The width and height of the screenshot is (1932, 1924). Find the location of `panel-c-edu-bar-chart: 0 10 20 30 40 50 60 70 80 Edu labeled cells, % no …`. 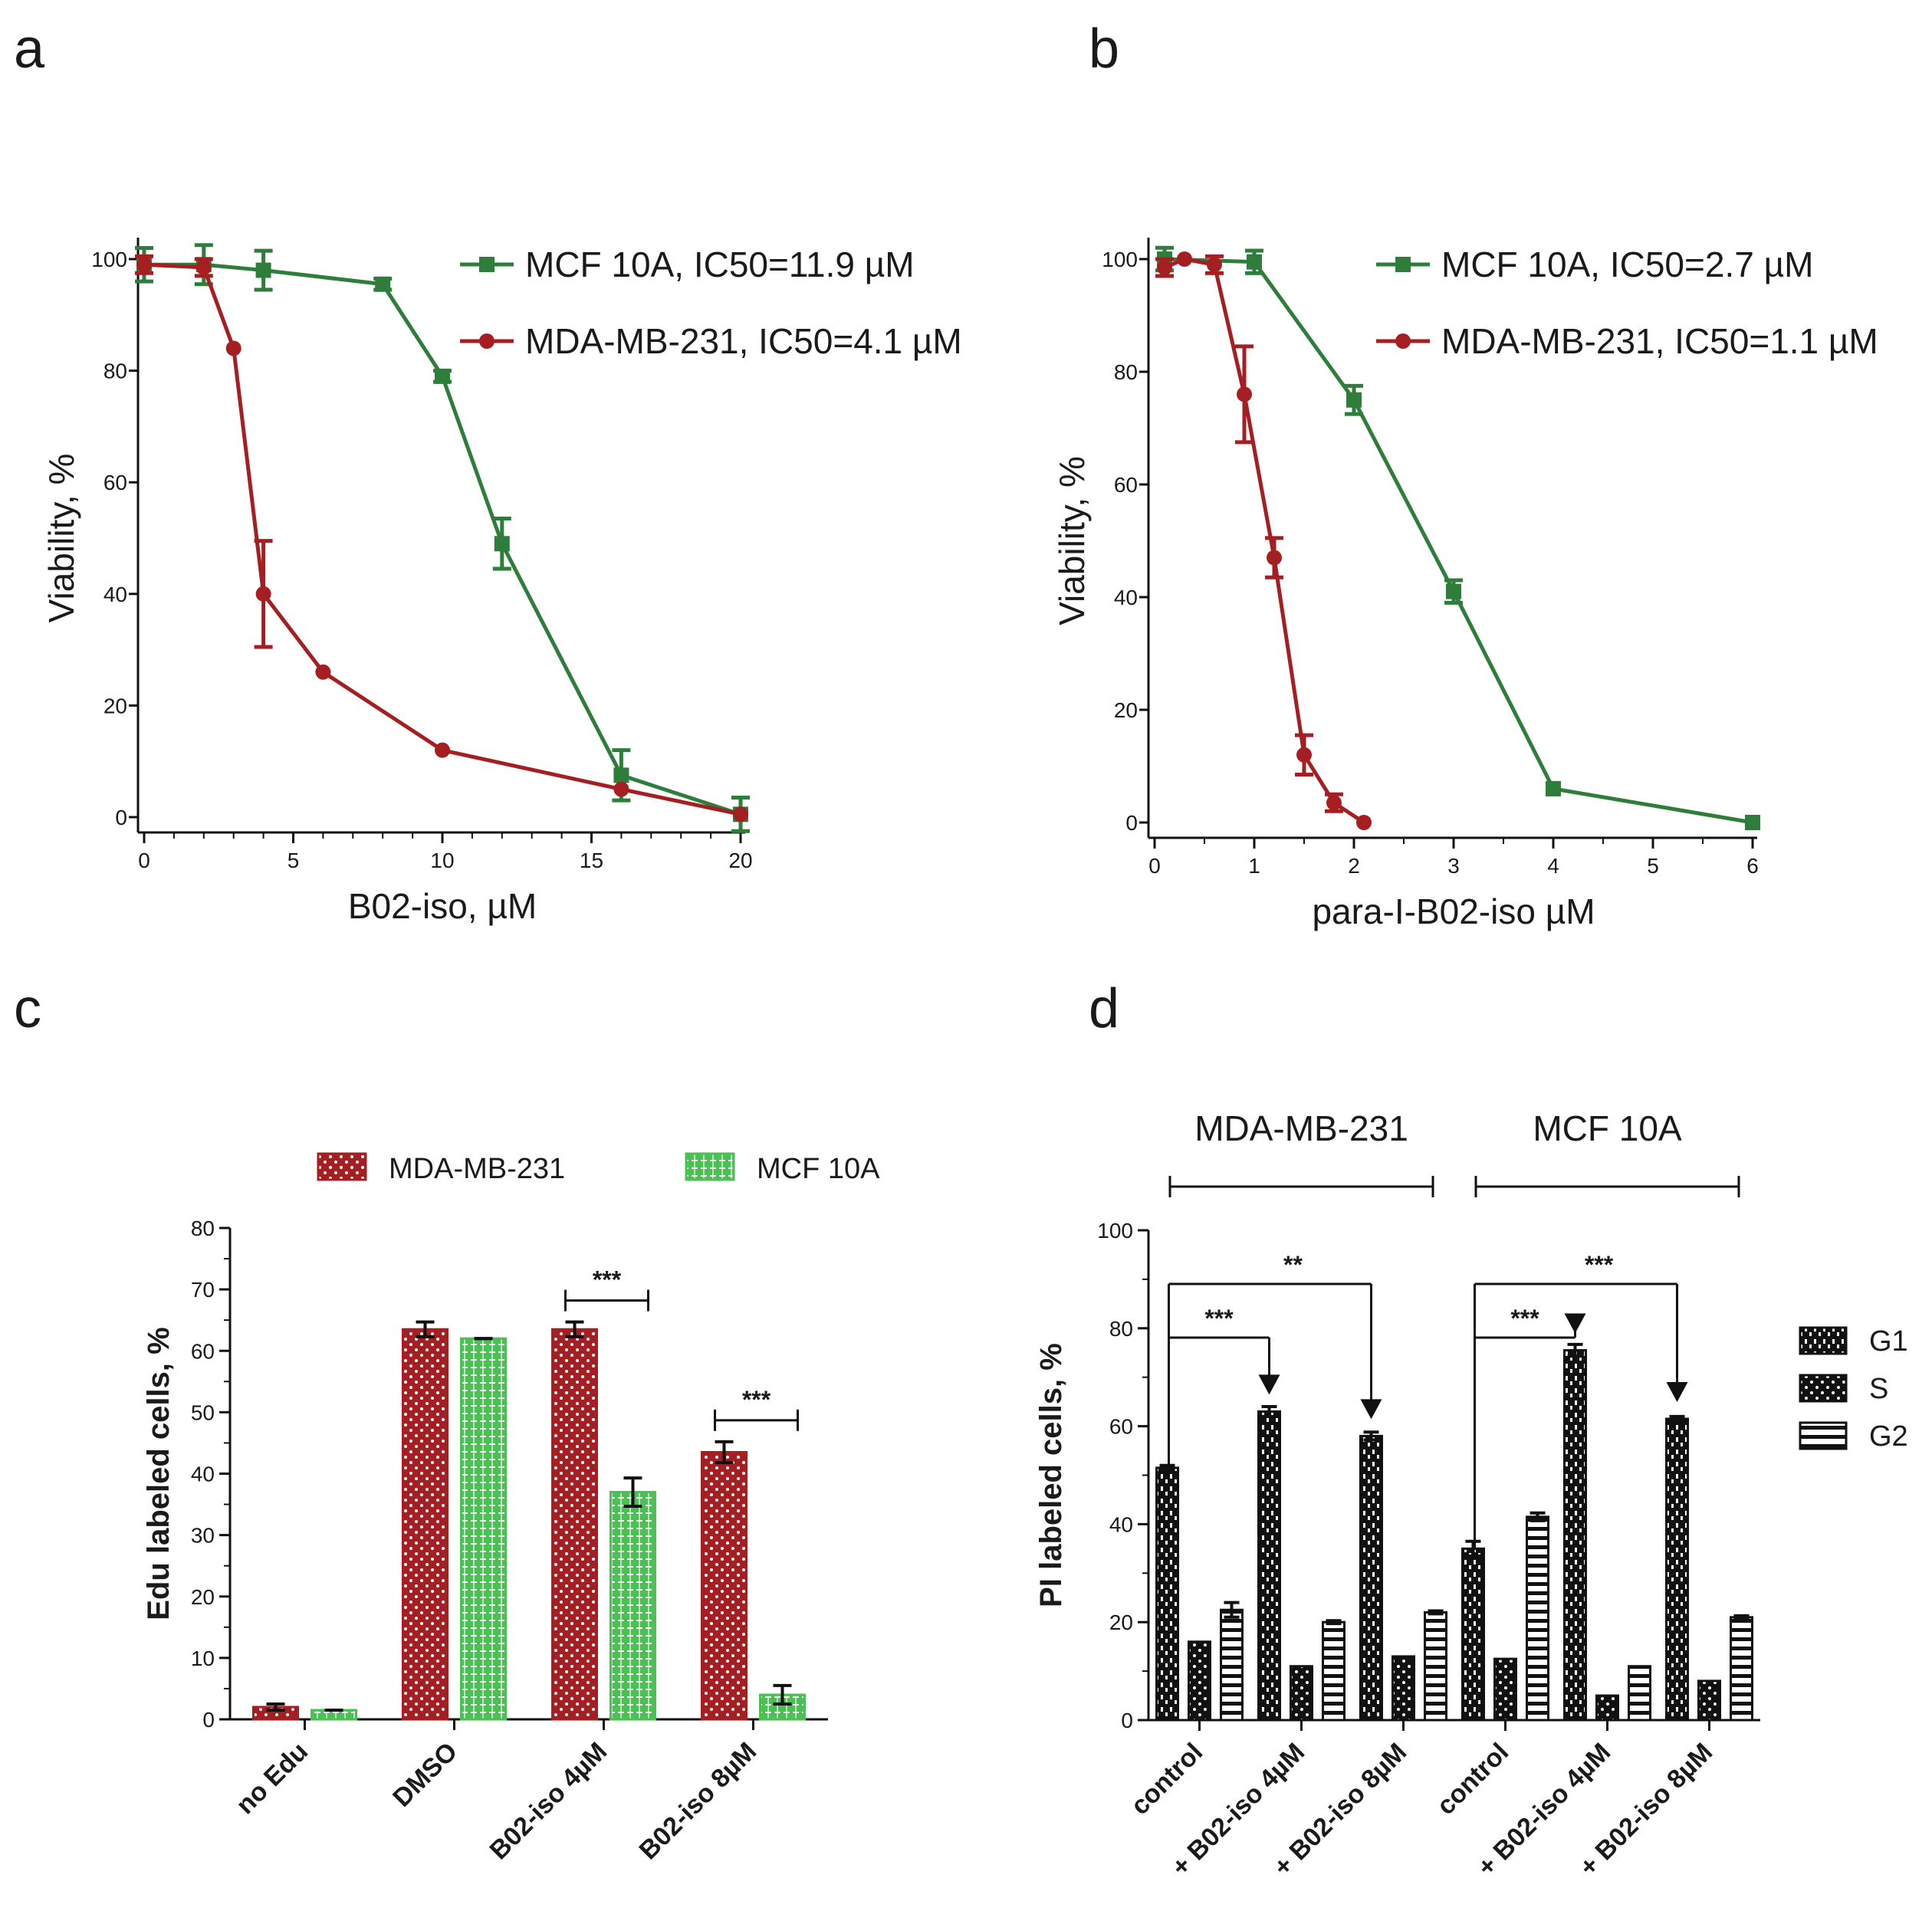

panel-c-edu-bar-chart: 0 10 20 30 40 50 60 70 80 Edu labeled cells, % no … is located at coordinates (511, 1509).